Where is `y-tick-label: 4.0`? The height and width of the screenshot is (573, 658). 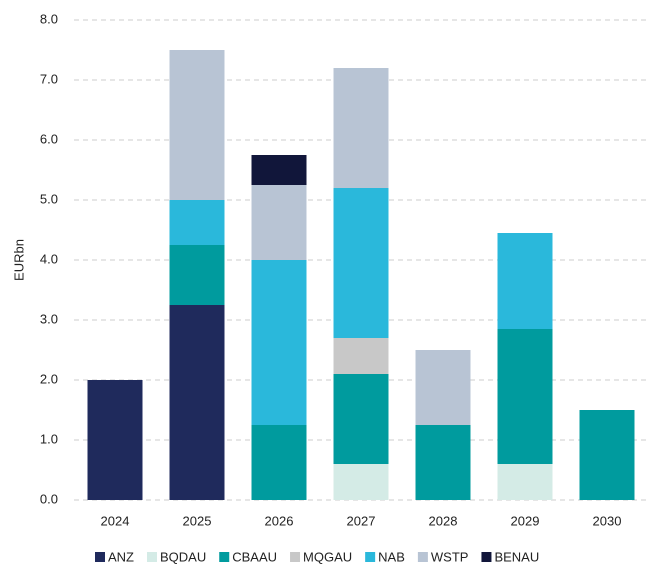 y-tick-label: 4.0 is located at coordinates (49, 258).